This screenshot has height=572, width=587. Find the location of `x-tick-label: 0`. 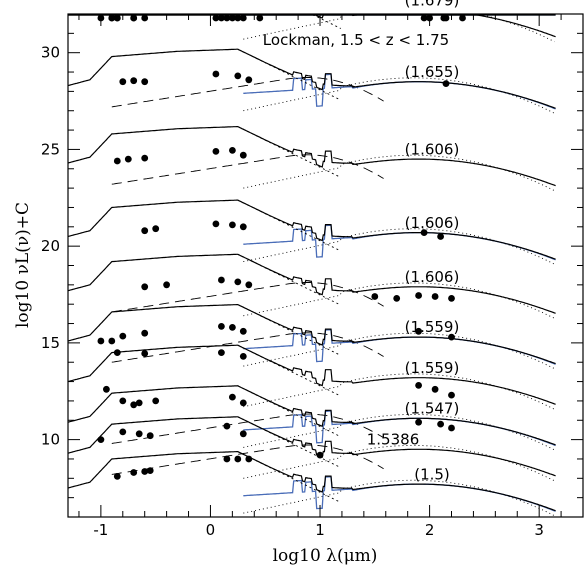

x-tick-label: 0 is located at coordinates (211, 530).